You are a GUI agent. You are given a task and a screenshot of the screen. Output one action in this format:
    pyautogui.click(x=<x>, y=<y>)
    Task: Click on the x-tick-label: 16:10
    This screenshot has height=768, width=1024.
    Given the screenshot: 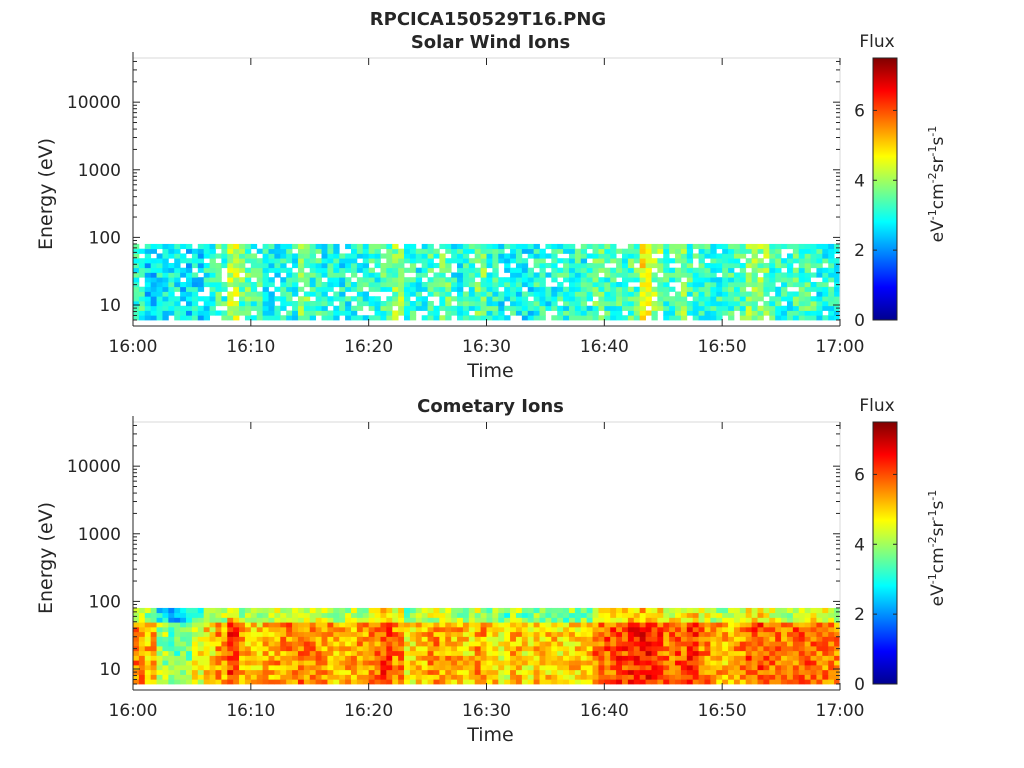 What is the action you would take?
    pyautogui.click(x=250, y=347)
    